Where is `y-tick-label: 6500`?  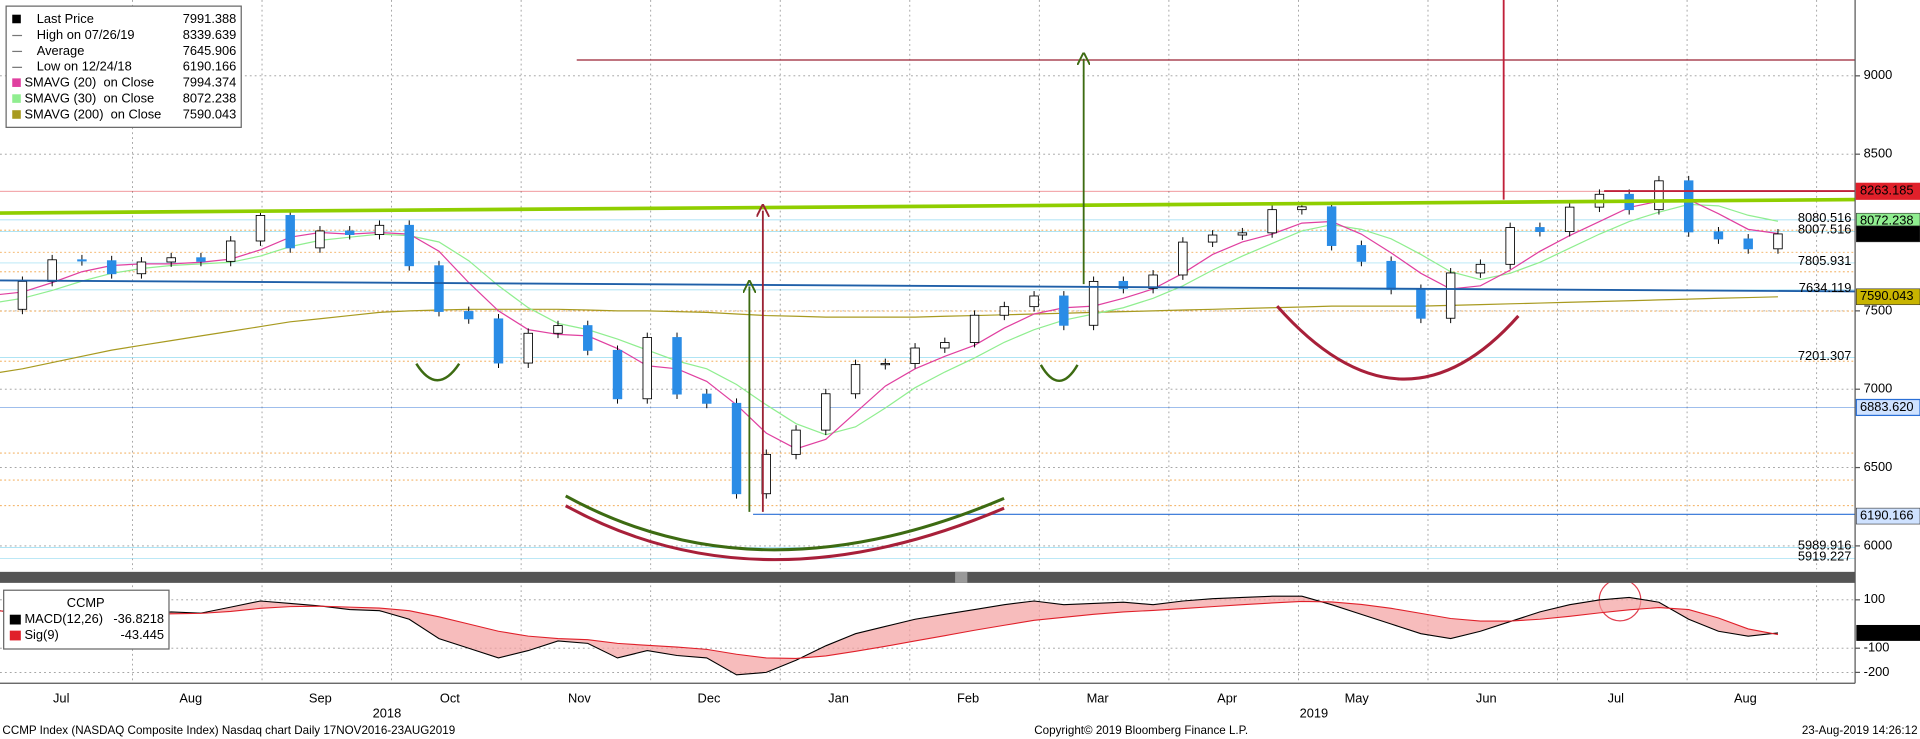
y-tick-label: 6500 is located at coordinates (1878, 466).